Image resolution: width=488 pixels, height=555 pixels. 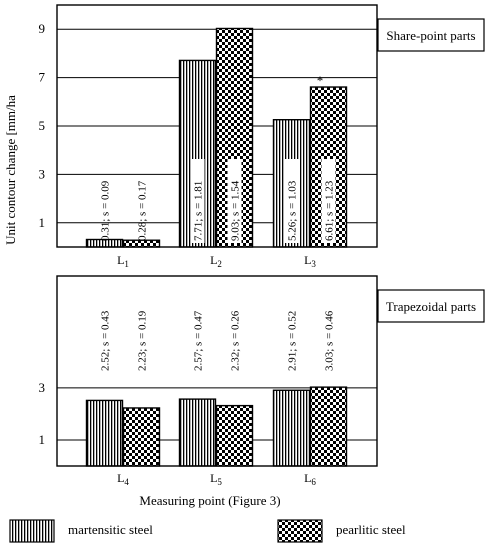 I want to click on x-axis-label: Measuring point (Figure 3), so click(x=209, y=500).